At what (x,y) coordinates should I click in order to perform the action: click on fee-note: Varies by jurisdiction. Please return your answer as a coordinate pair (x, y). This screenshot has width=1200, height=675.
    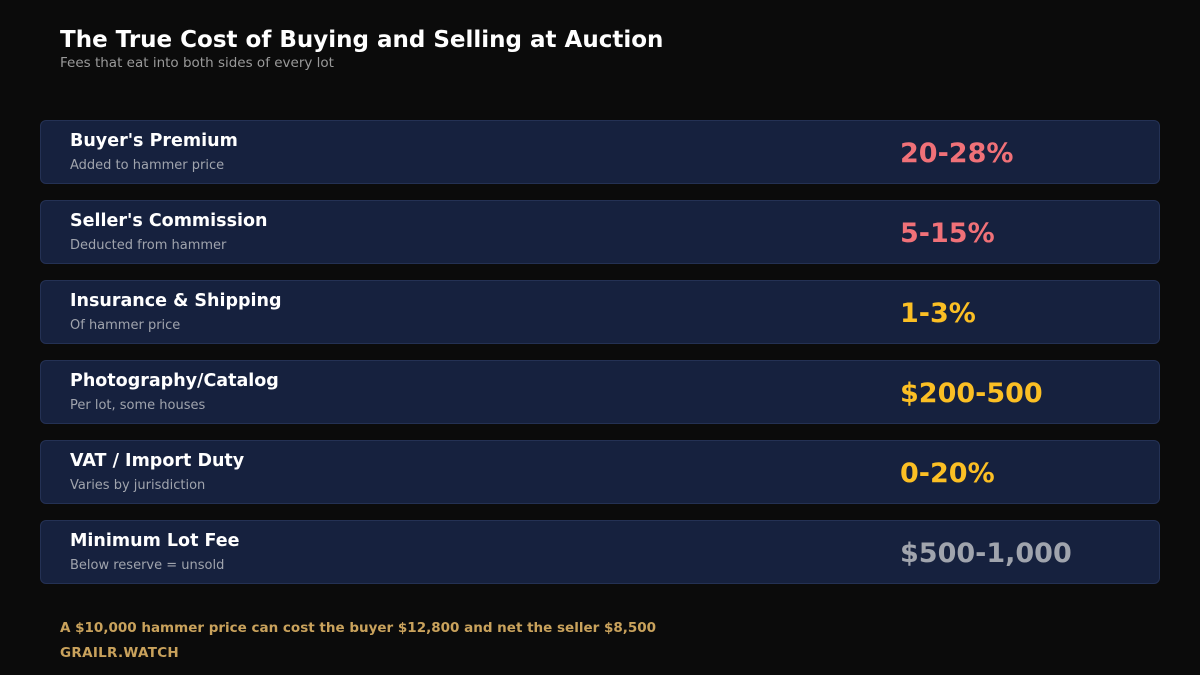
    Looking at the image, I should click on (138, 485).